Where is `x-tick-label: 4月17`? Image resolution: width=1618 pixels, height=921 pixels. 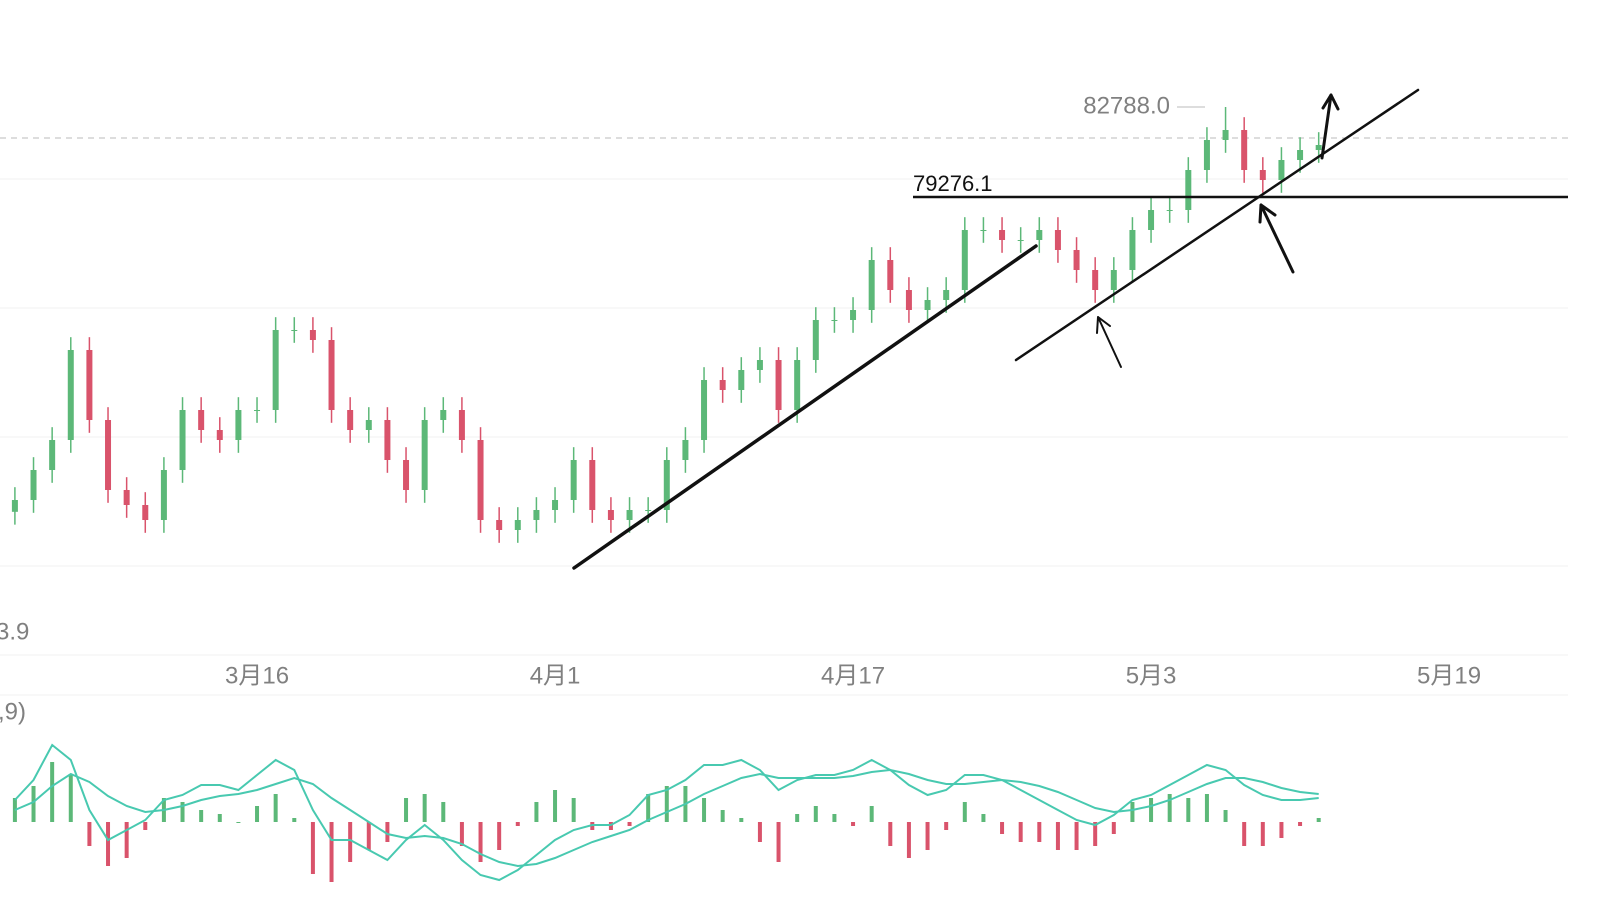 x-tick-label: 4月17 is located at coordinates (853, 675).